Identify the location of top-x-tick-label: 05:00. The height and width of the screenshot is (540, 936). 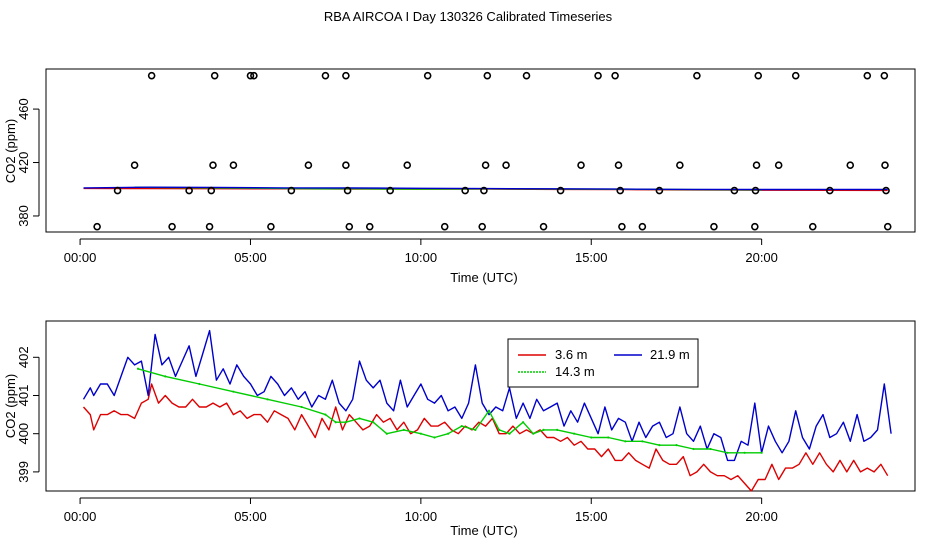
(250, 257).